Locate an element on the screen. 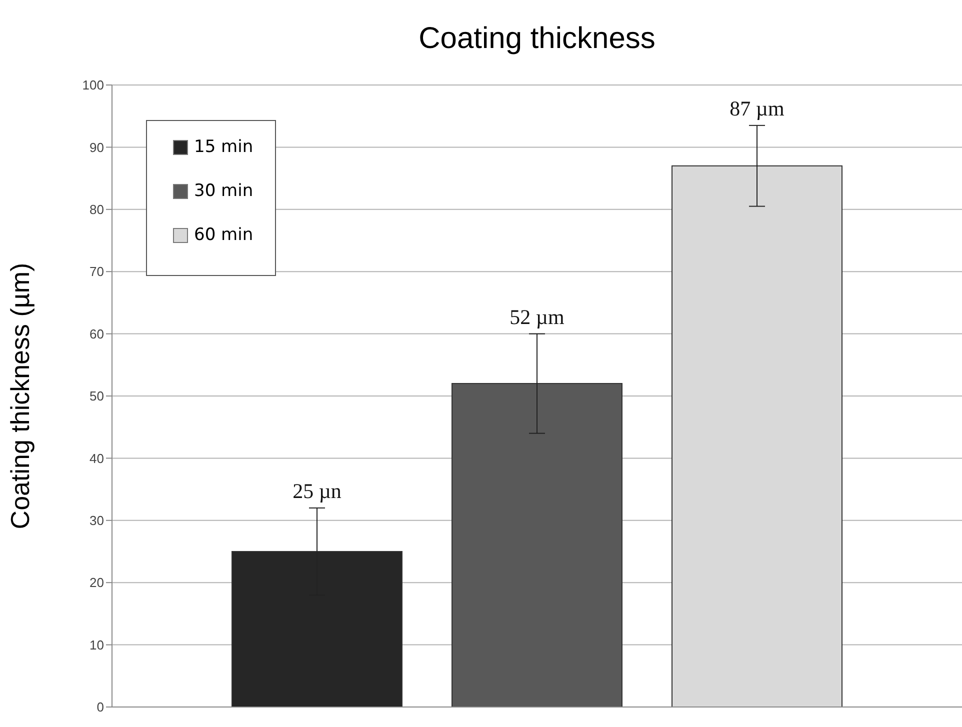 Image resolution: width=962 pixels, height=727 pixels. y-tick-label: 40 is located at coordinates (97, 458).